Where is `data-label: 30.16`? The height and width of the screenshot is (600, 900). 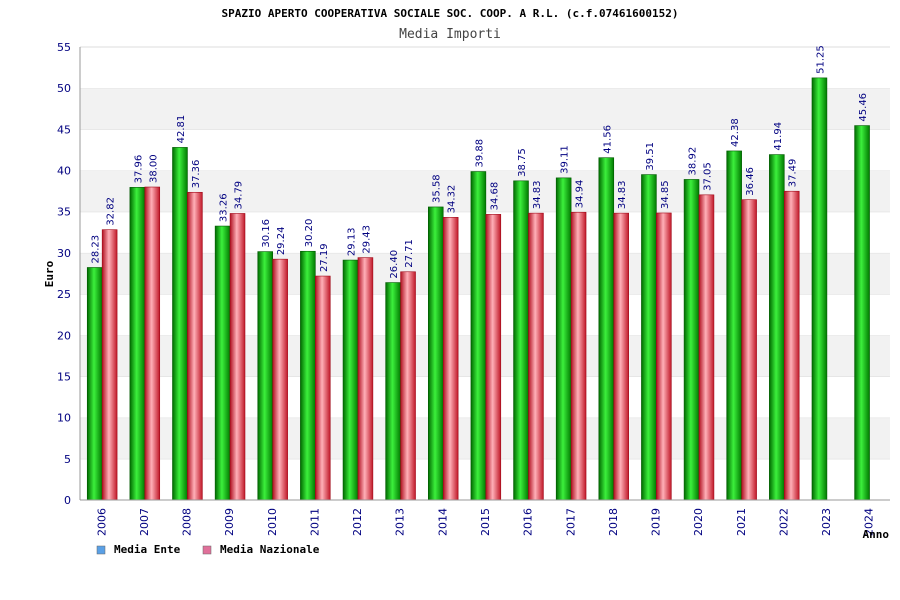 data-label: 30.16 is located at coordinates (266, 233).